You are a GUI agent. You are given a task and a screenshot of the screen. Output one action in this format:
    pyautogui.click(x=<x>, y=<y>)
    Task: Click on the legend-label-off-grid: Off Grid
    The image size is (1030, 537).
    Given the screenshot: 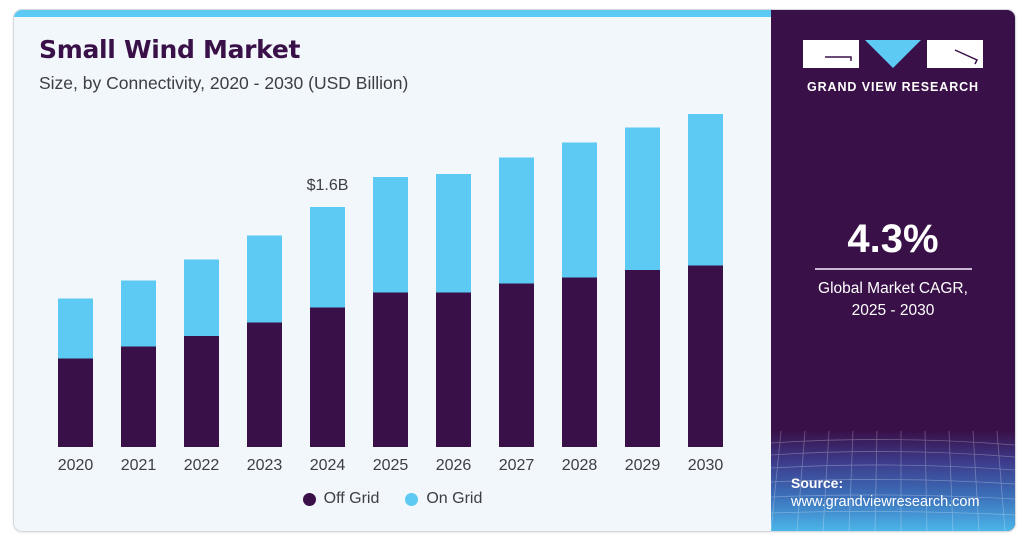 What is the action you would take?
    pyautogui.click(x=351, y=498)
    